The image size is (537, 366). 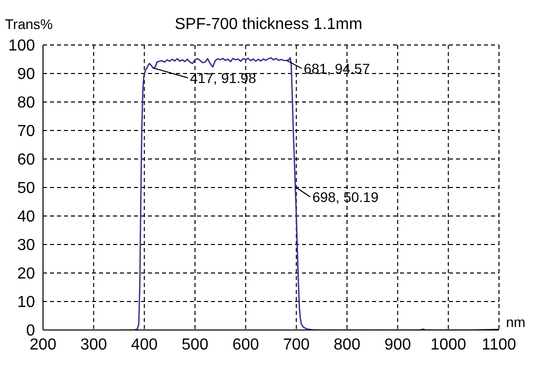 What do you see at coordinates (22, 46) in the screenshot?
I see `y-tick-label: 100` at bounding box center [22, 46].